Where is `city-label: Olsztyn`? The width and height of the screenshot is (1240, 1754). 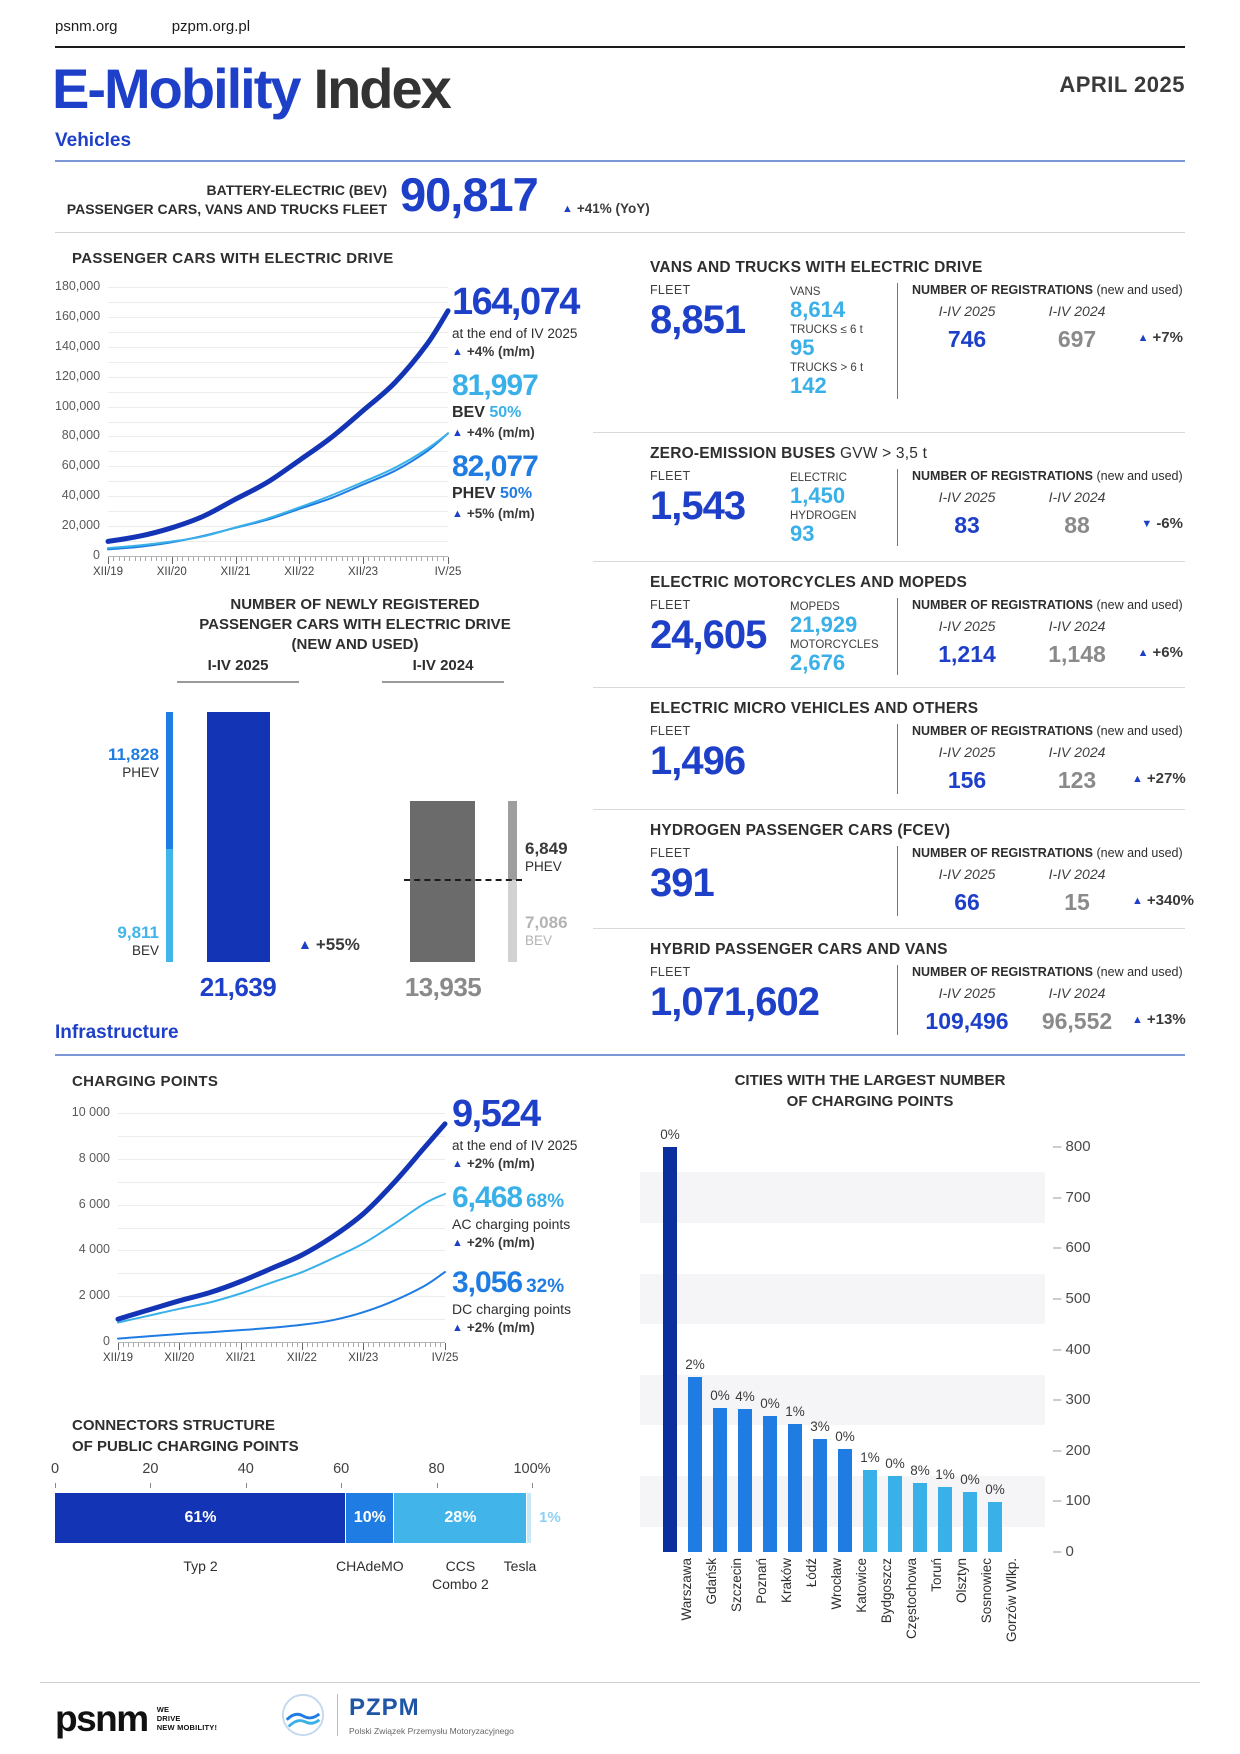 city-label: Olsztyn is located at coordinates (961, 1581).